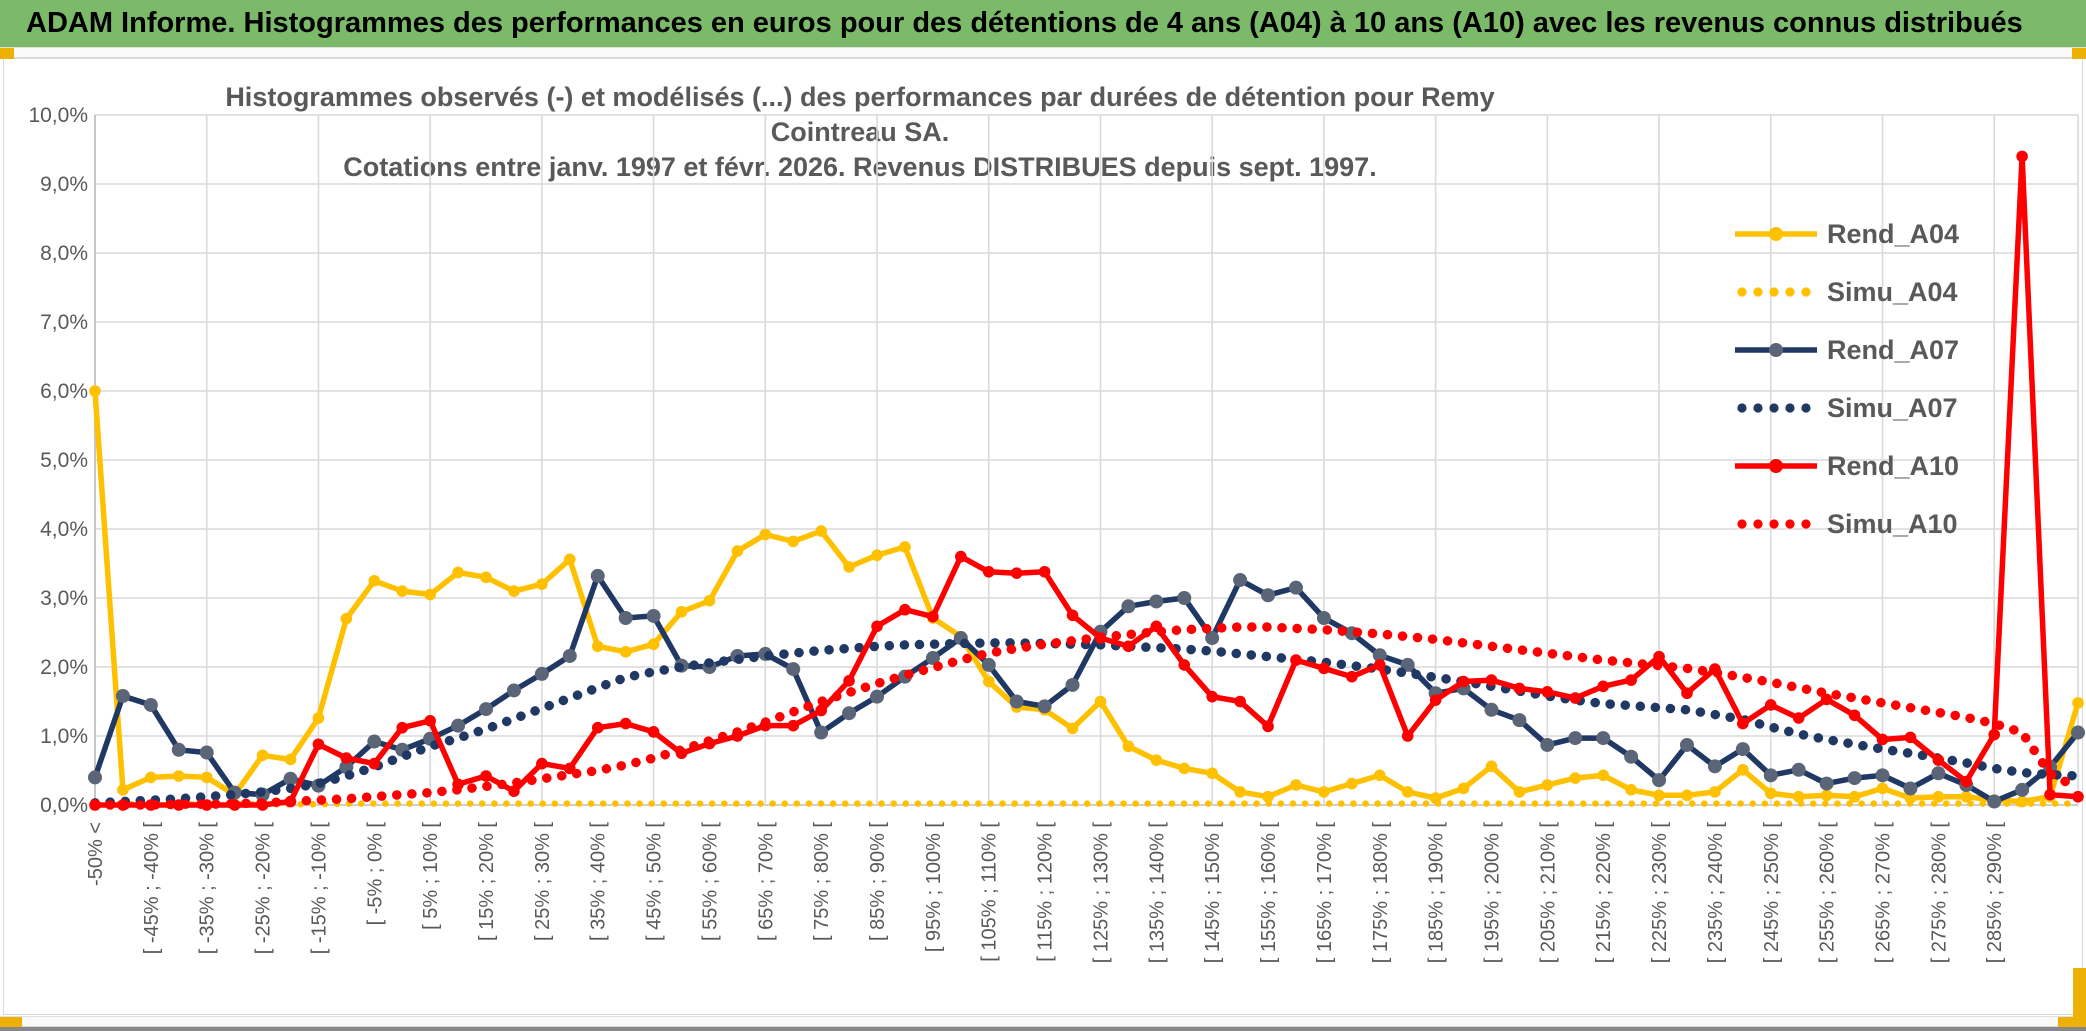 The height and width of the screenshot is (1031, 2086). I want to click on legend-item-simu_a07: Simu_A07, so click(1900, 408).